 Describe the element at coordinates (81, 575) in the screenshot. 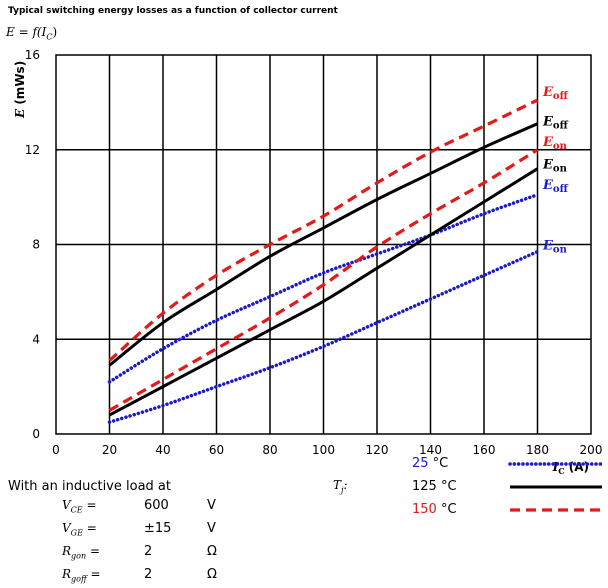

I see `condition-label: Rgoff =` at that location.